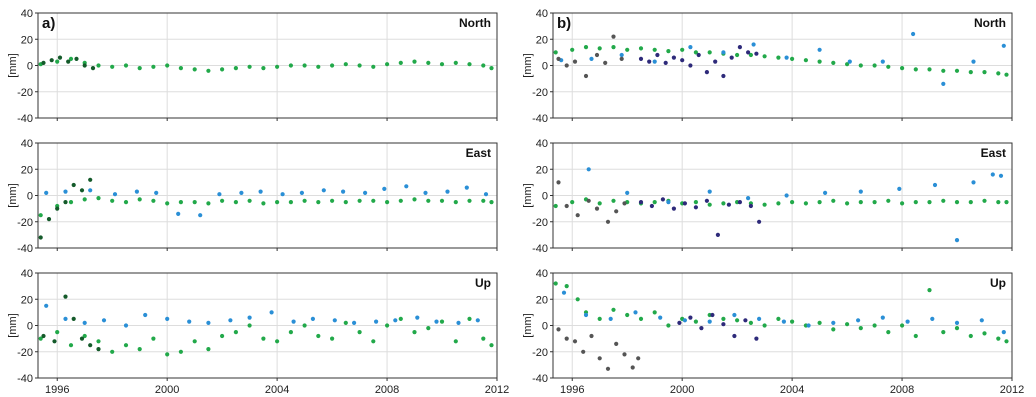 This screenshot has height=397, width=1036. Describe the element at coordinates (545, 67) in the screenshot. I see `y-tick-label: 0` at that location.